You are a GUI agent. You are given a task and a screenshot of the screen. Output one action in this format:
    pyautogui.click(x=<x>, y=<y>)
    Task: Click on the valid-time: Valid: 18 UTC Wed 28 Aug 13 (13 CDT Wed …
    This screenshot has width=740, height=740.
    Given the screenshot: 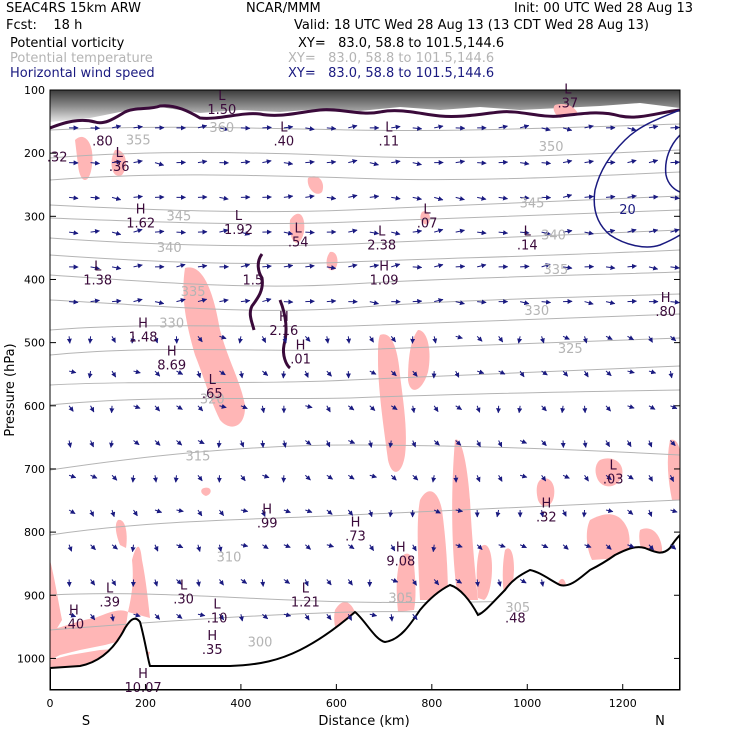 What is the action you would take?
    pyautogui.click(x=471, y=25)
    